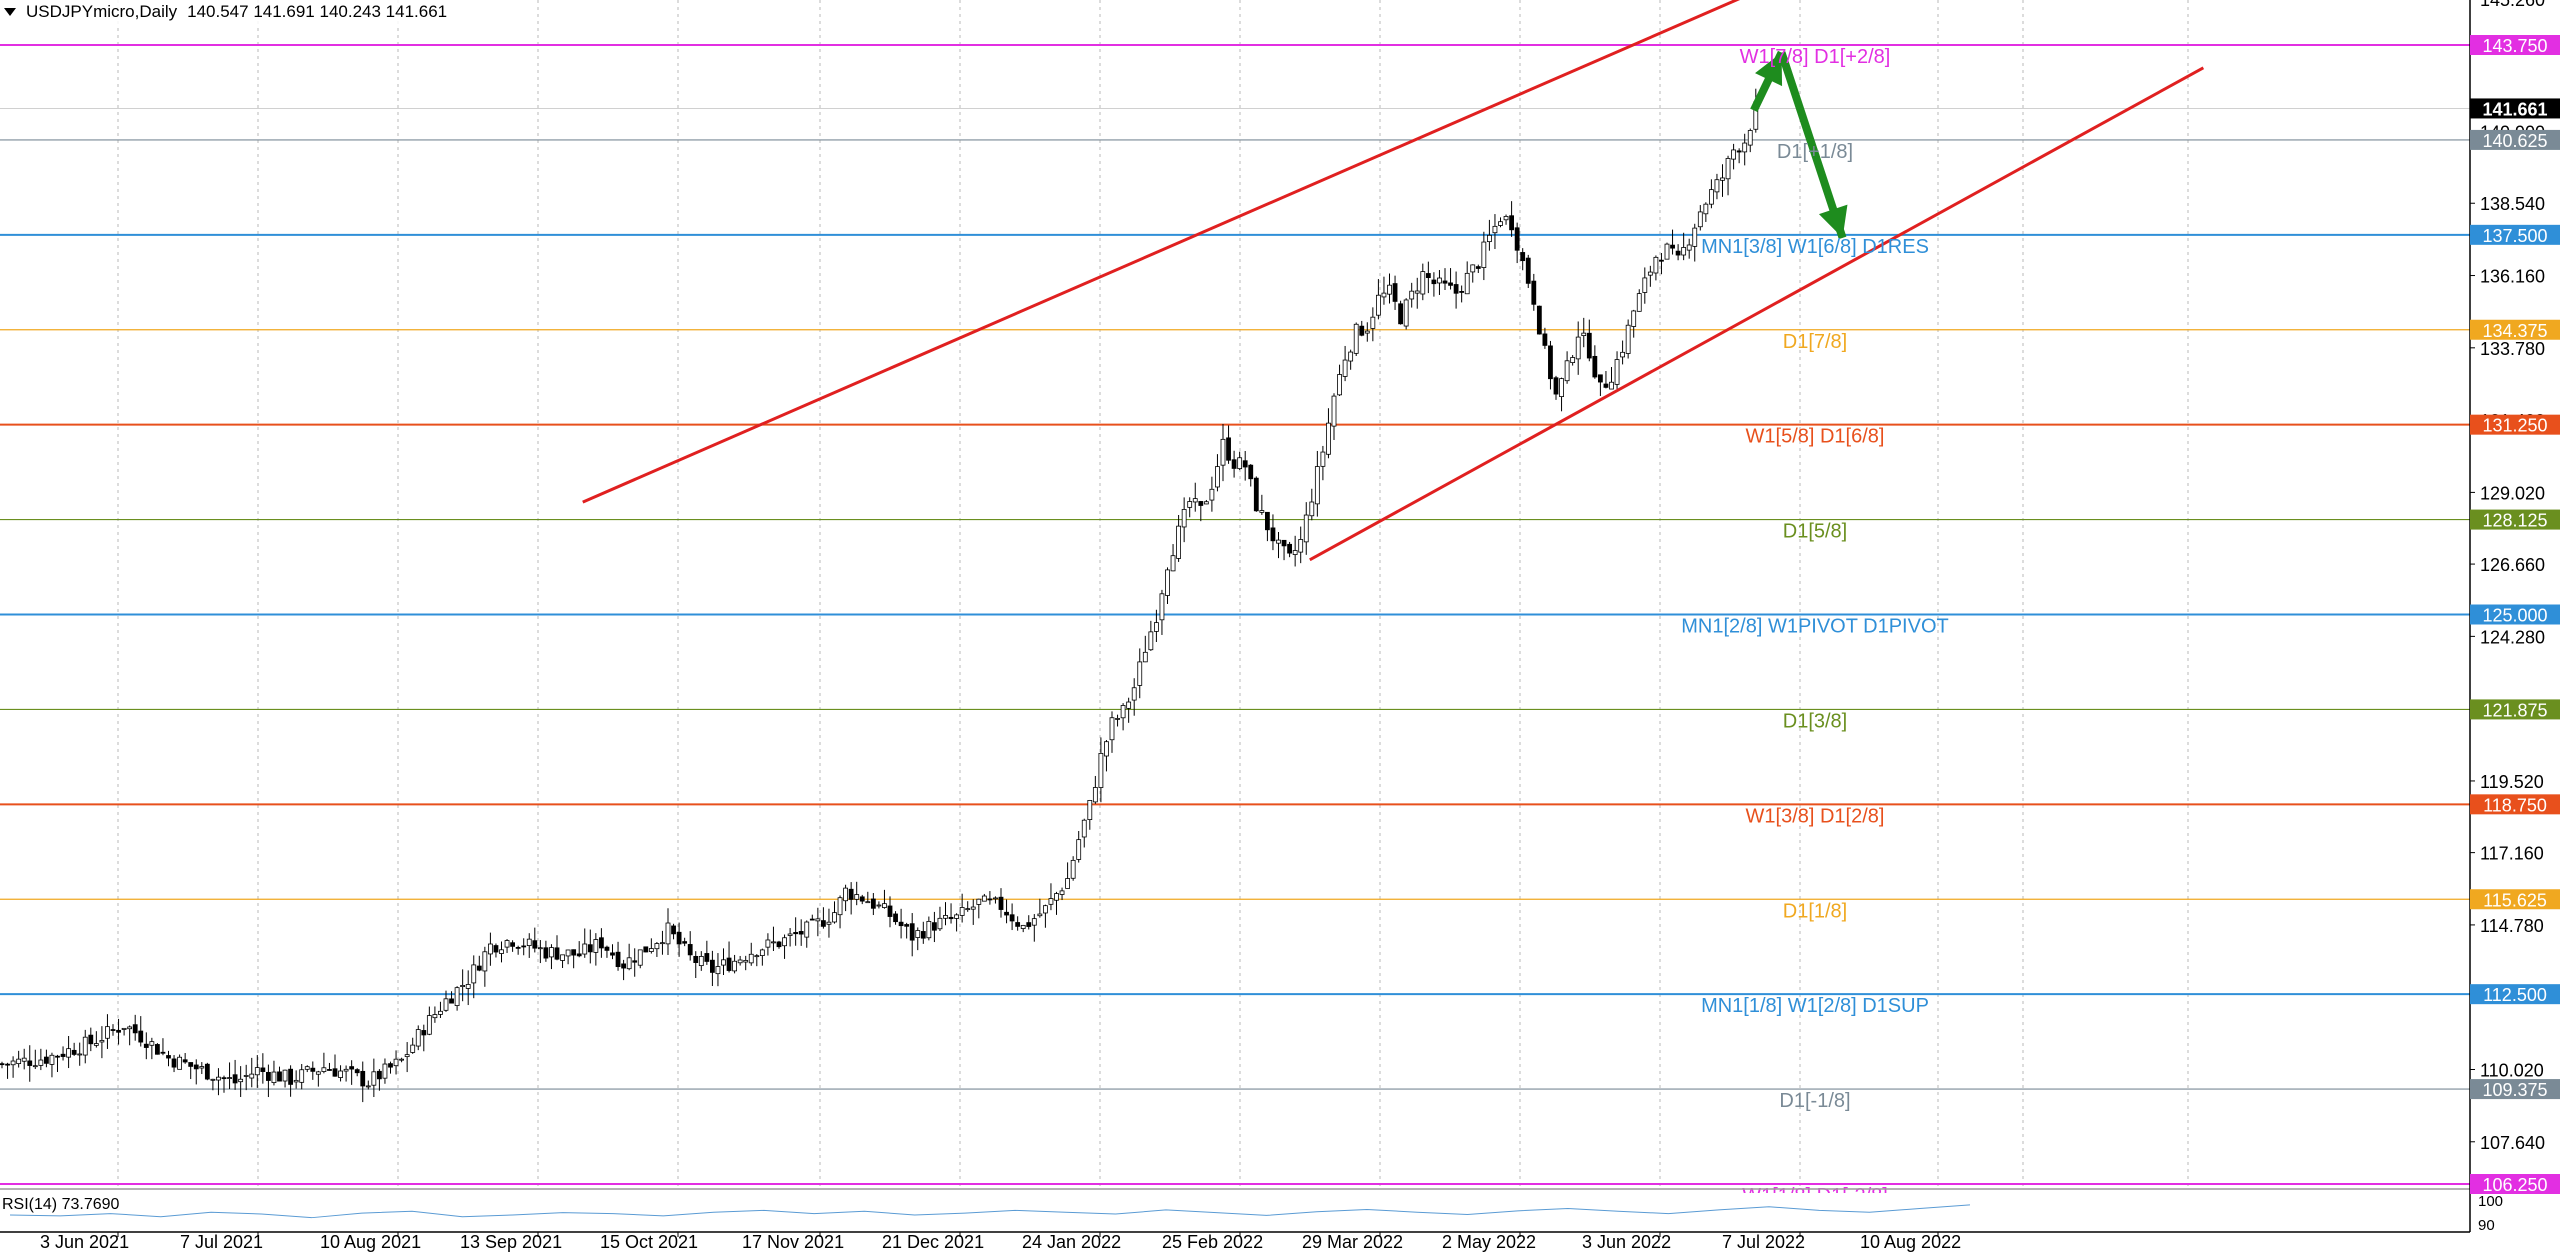  I want to click on price-level-badge: 121.875, so click(2515, 709).